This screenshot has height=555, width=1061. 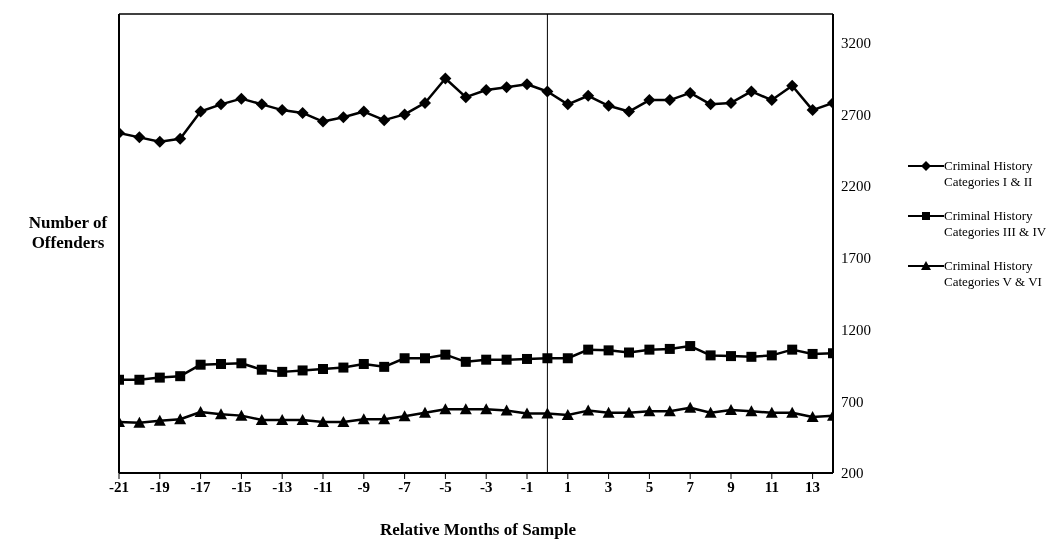 What do you see at coordinates (478, 530) in the screenshot?
I see `x-axis-title: Relative Months of Sample` at bounding box center [478, 530].